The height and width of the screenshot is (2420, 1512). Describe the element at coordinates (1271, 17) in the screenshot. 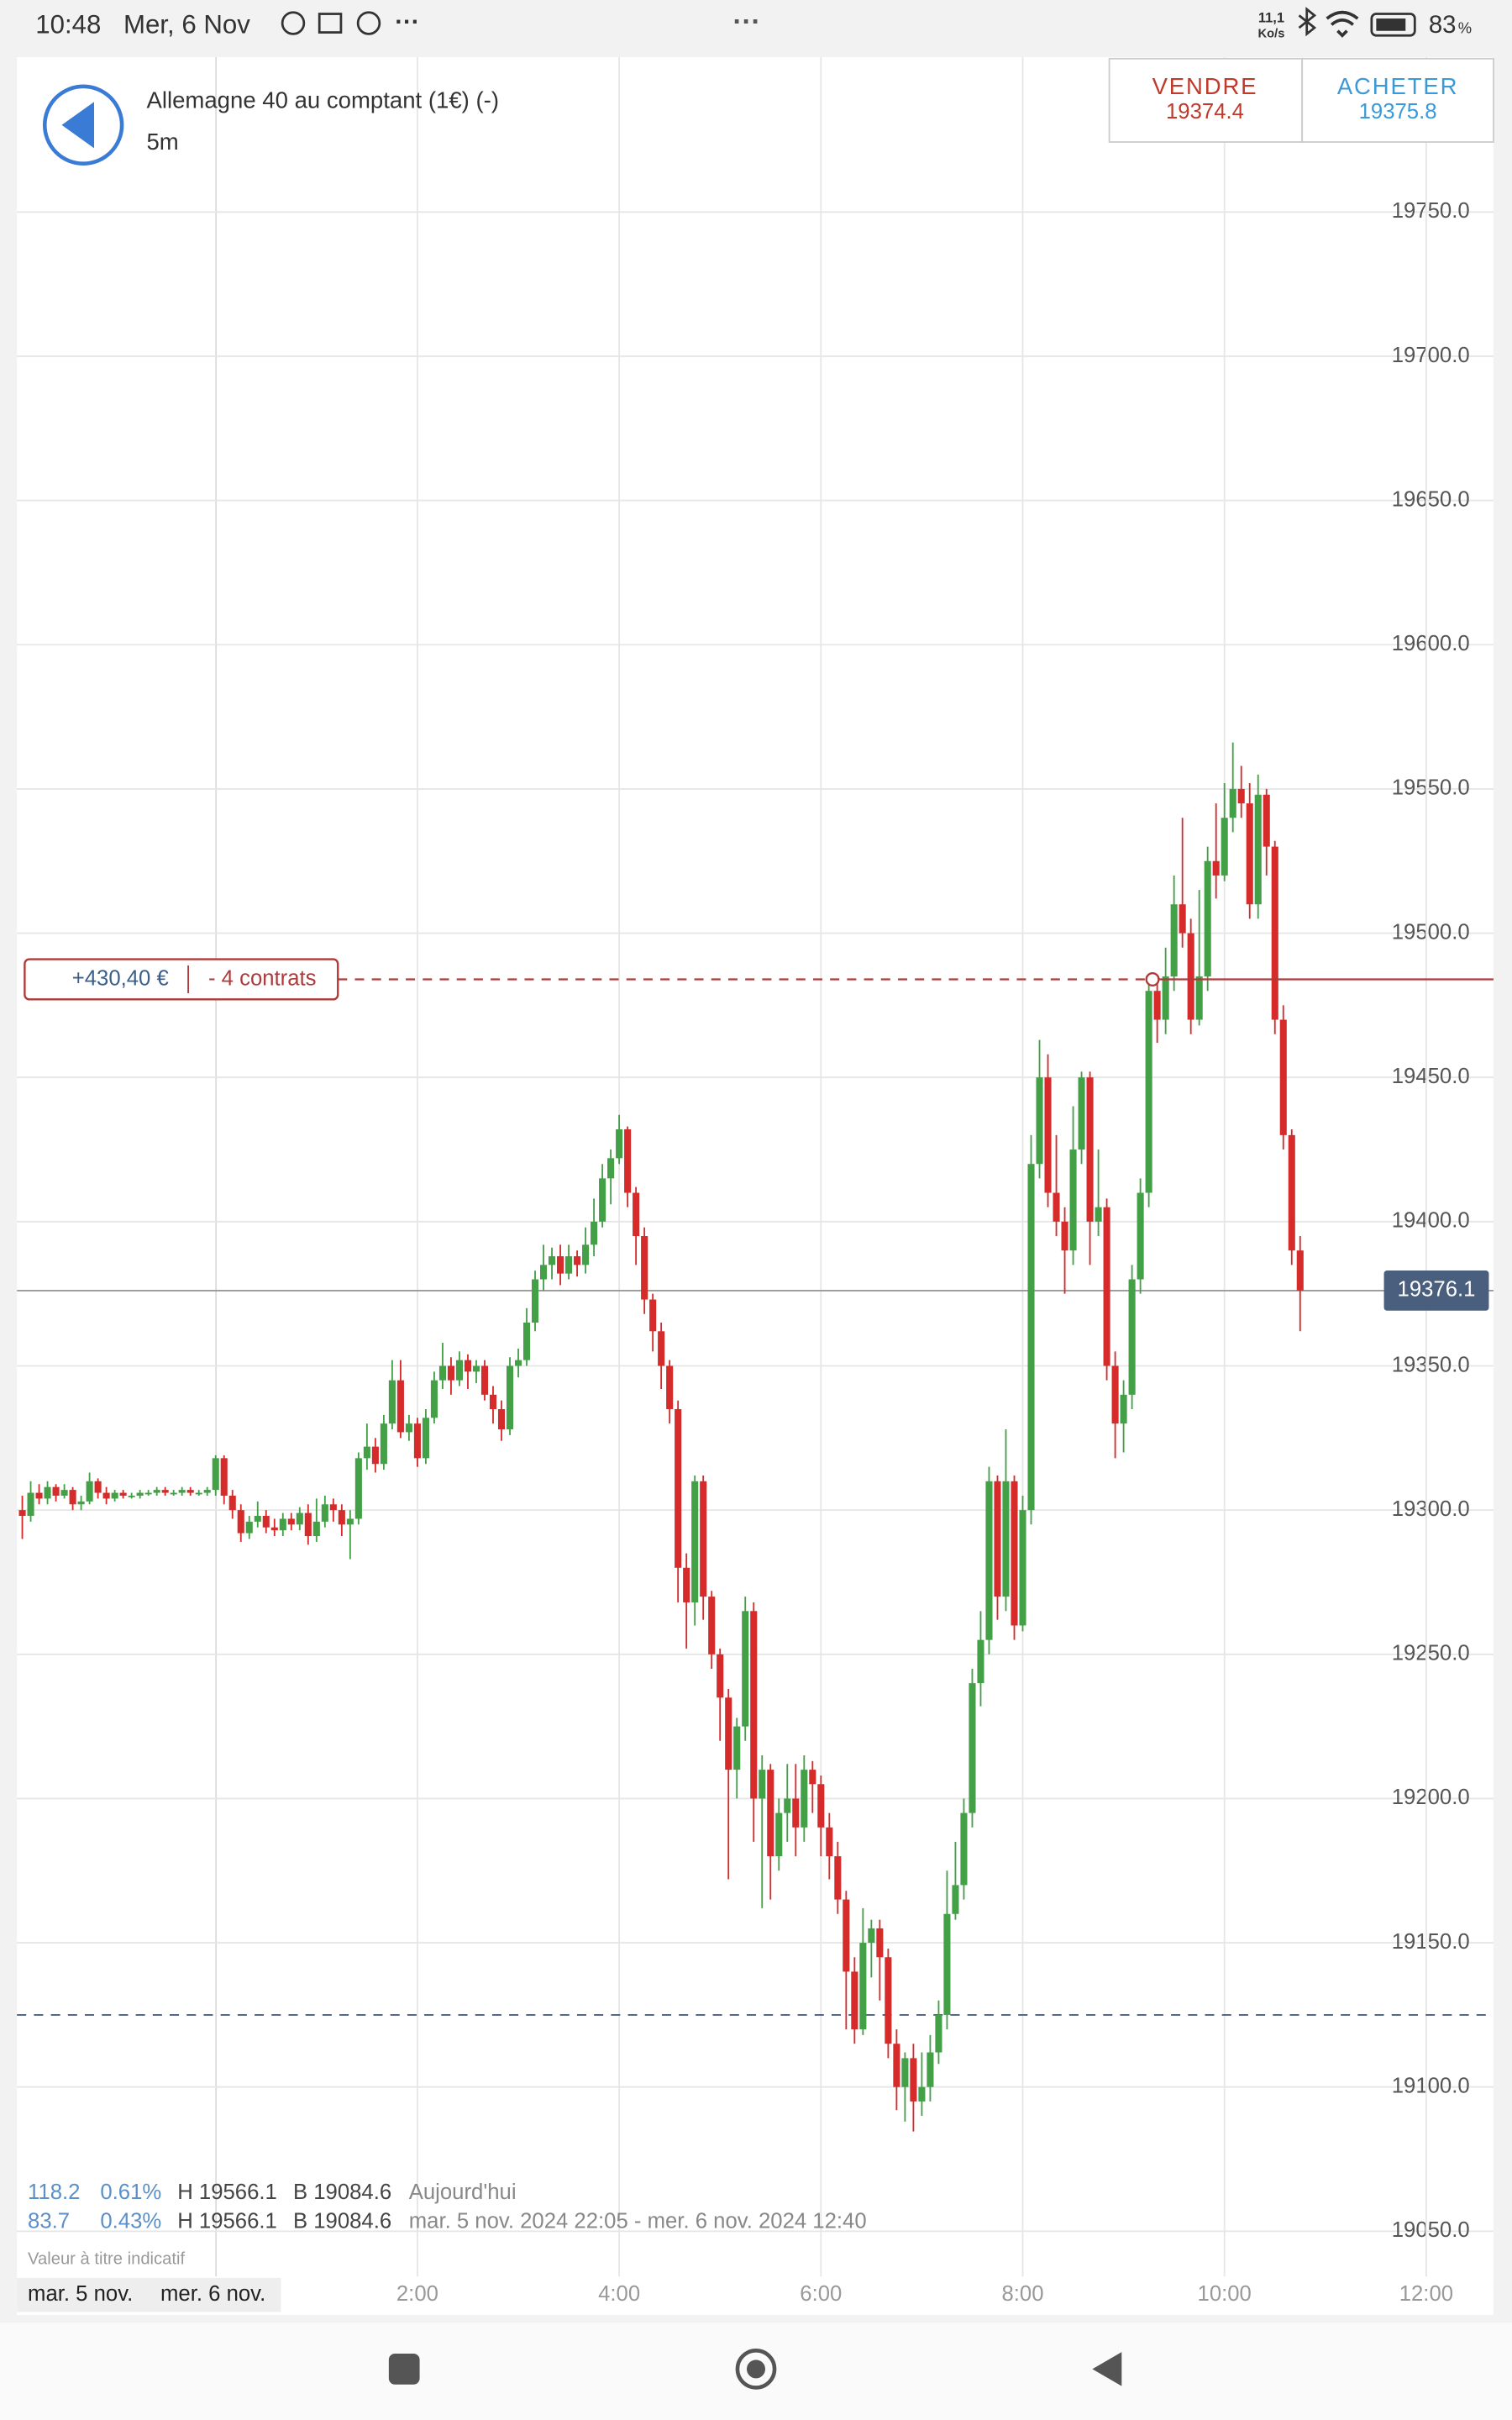

I see `net-speed: 11,1` at that location.